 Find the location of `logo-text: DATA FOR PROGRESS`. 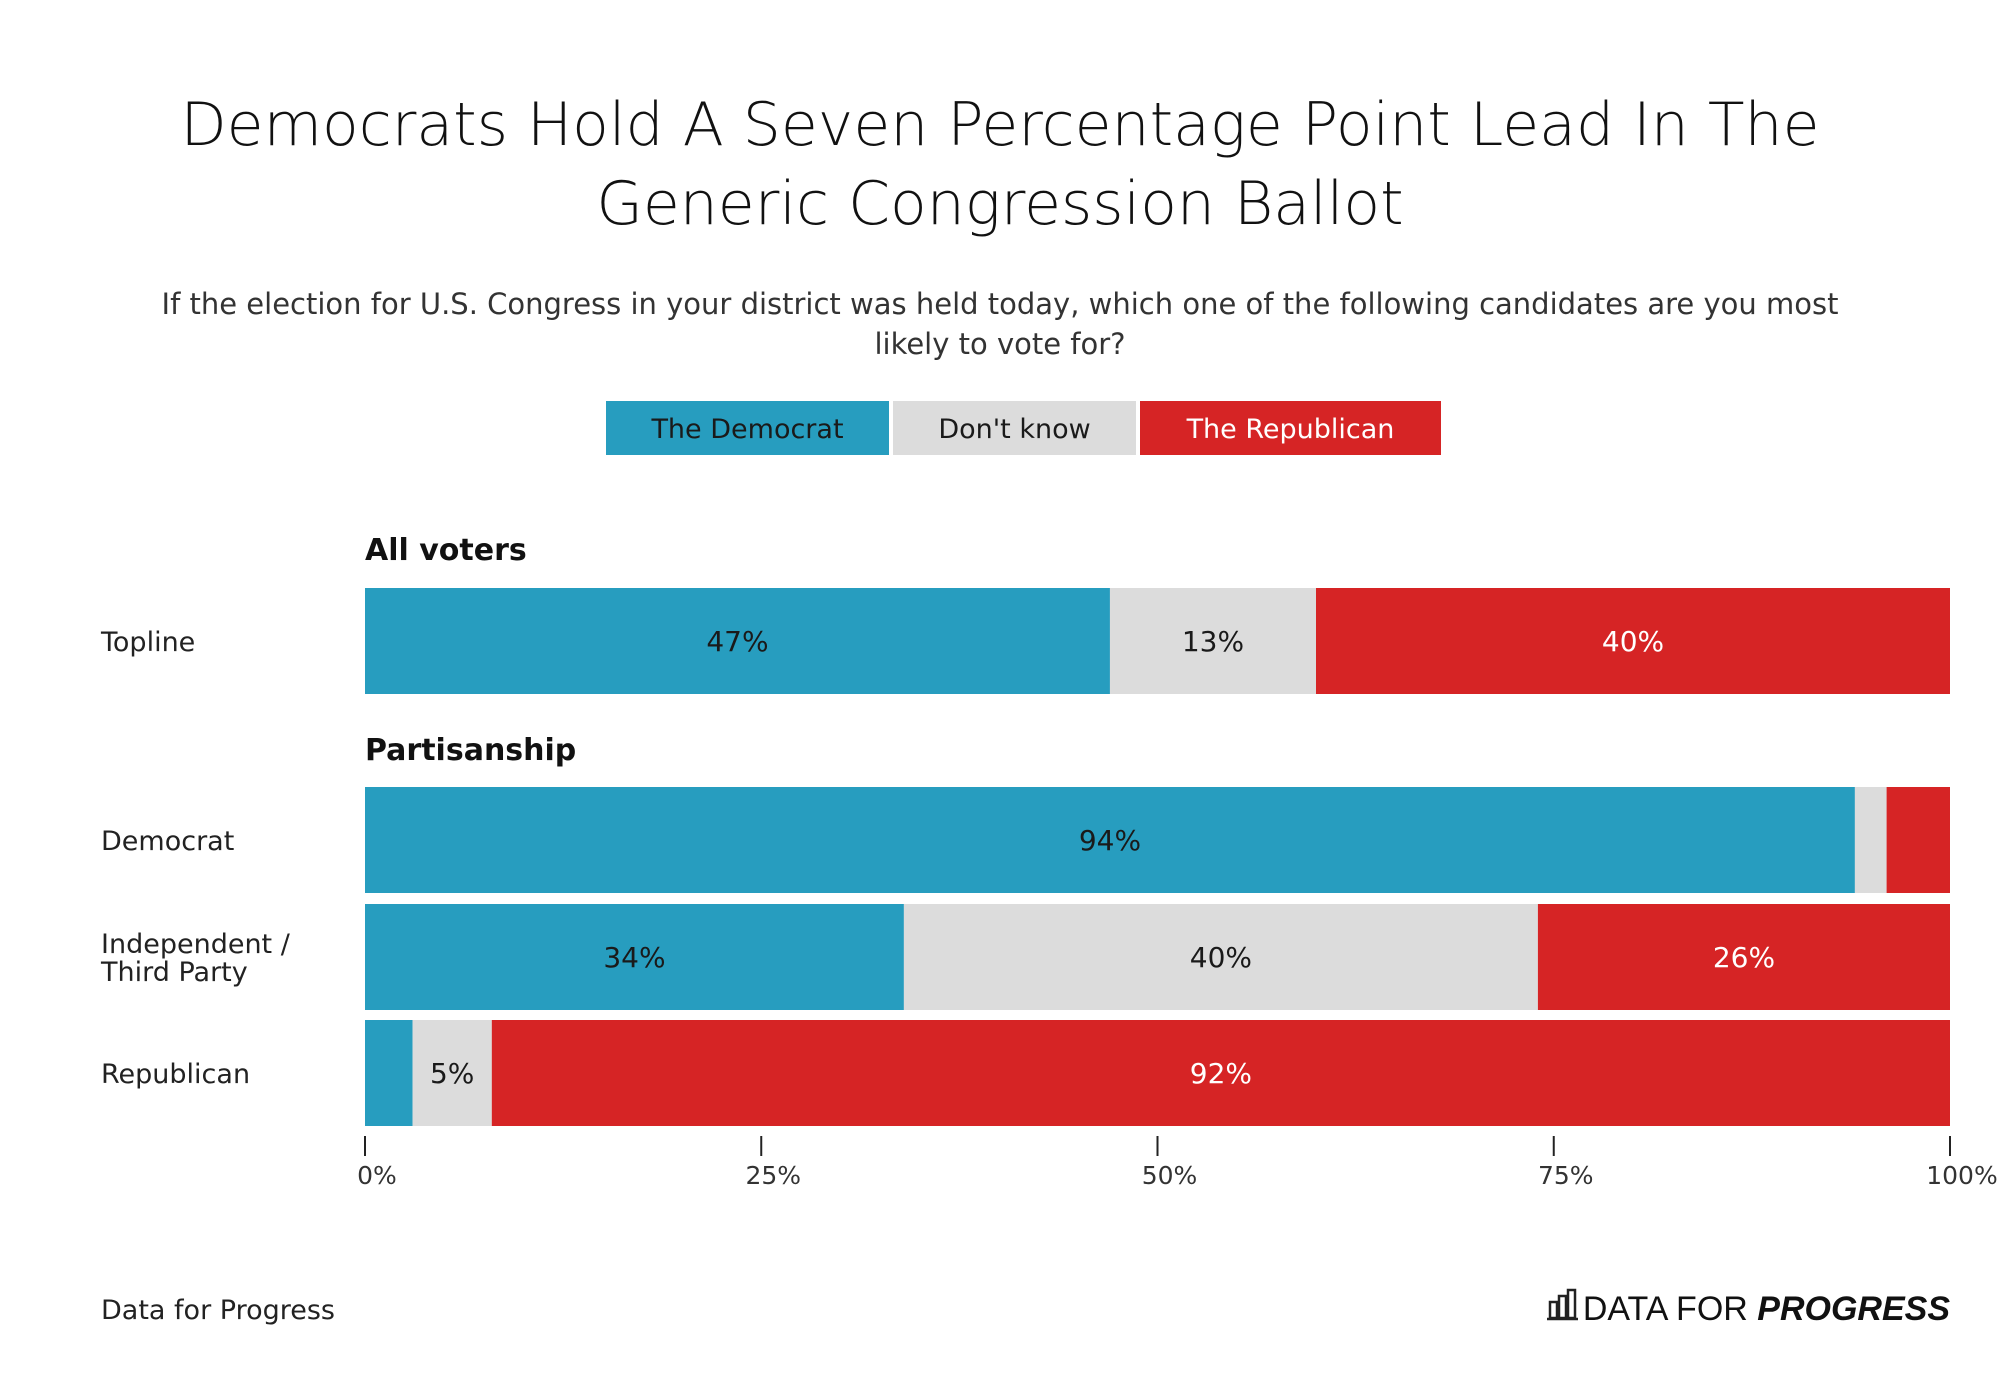

logo-text: DATA FOR PROGRESS is located at coordinates (1766, 1309).